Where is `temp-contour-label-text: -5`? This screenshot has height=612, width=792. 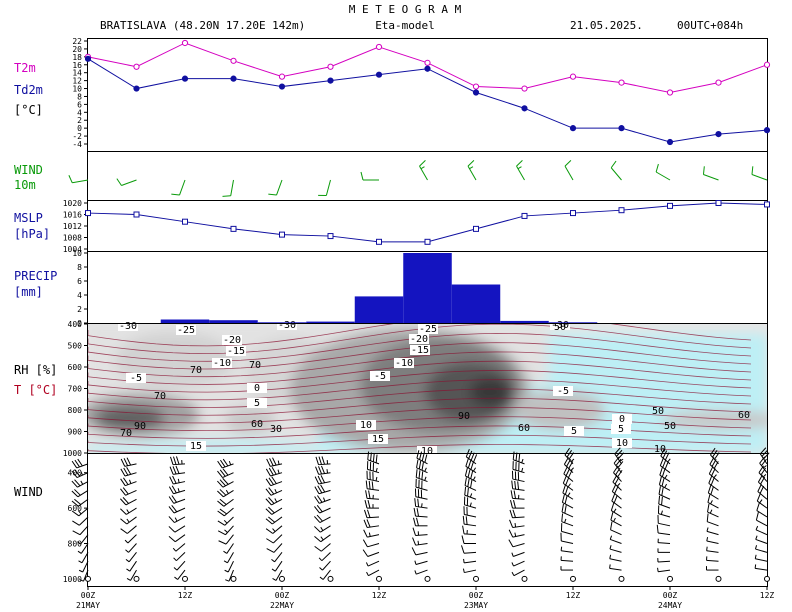
temp-contour-label-text: -5 is located at coordinates (136, 378).